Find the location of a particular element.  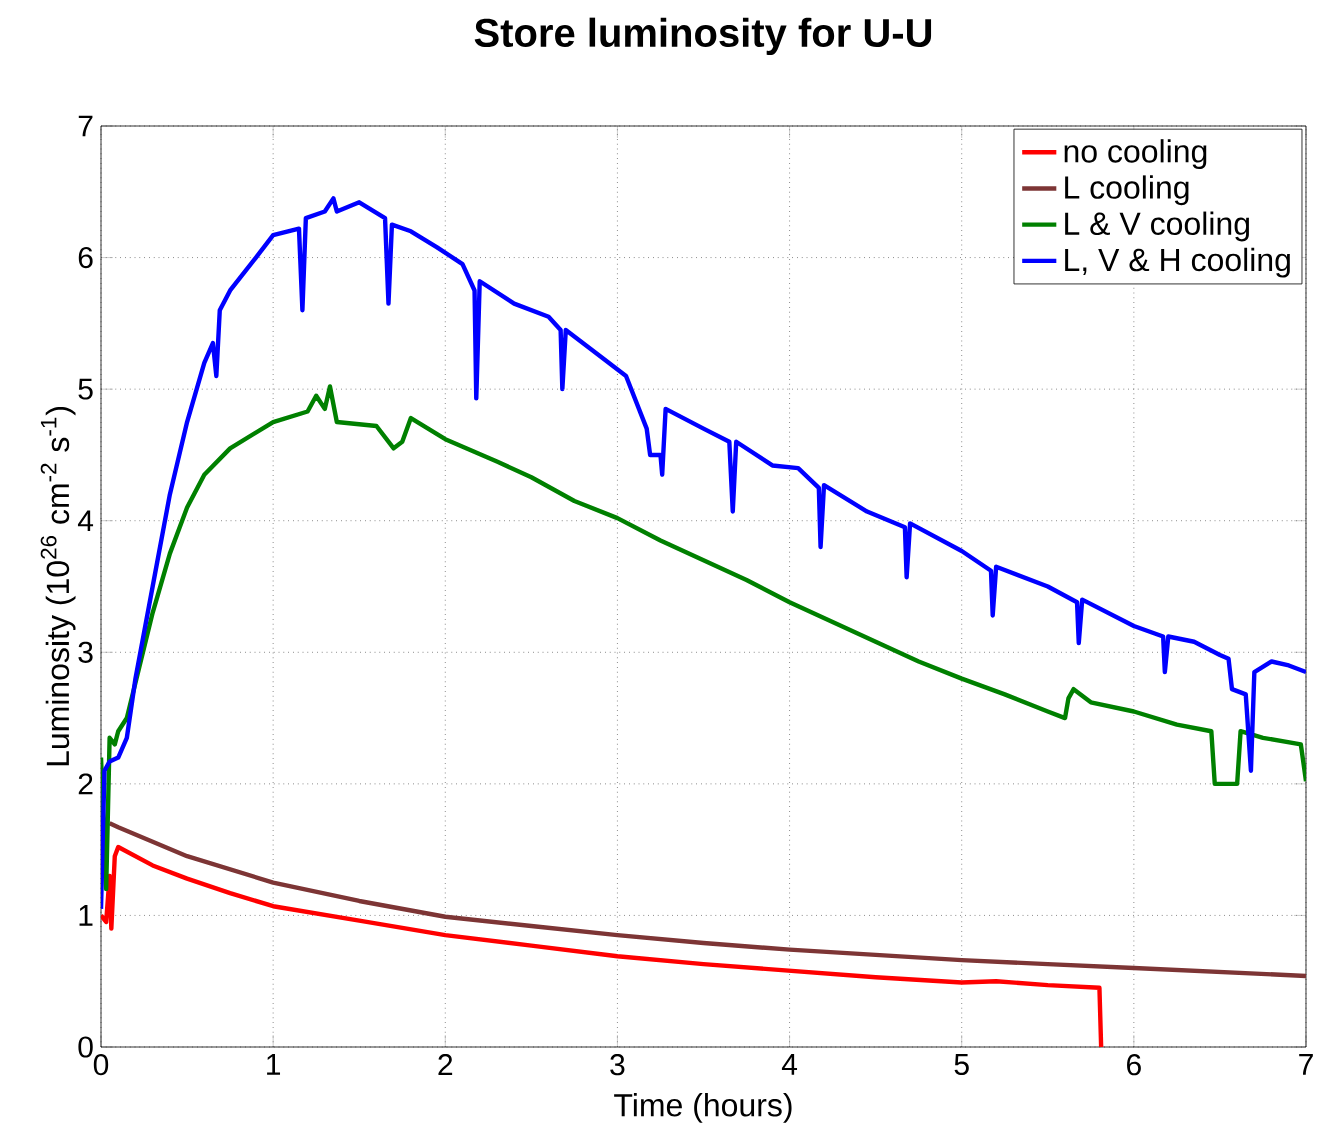

x-tick-label: 6 is located at coordinates (1134, 1065).